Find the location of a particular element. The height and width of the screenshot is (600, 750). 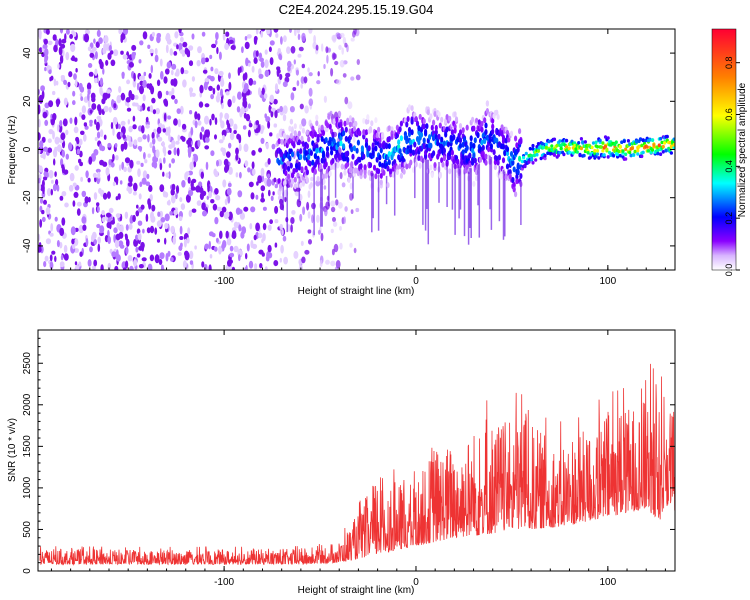

colorbar-tick-label: 0.4 is located at coordinates (729, 166).